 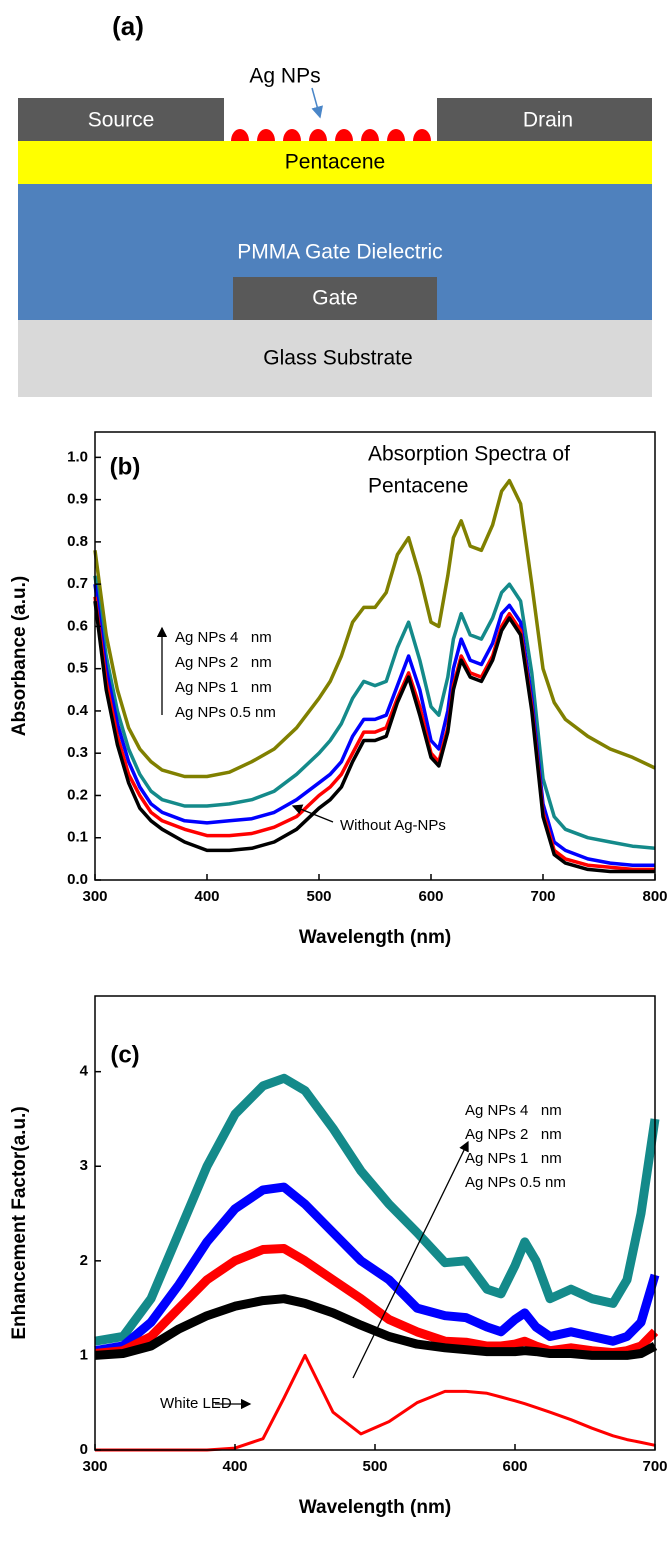 I want to click on substrate-label: Glass Substrate, so click(x=337, y=358).